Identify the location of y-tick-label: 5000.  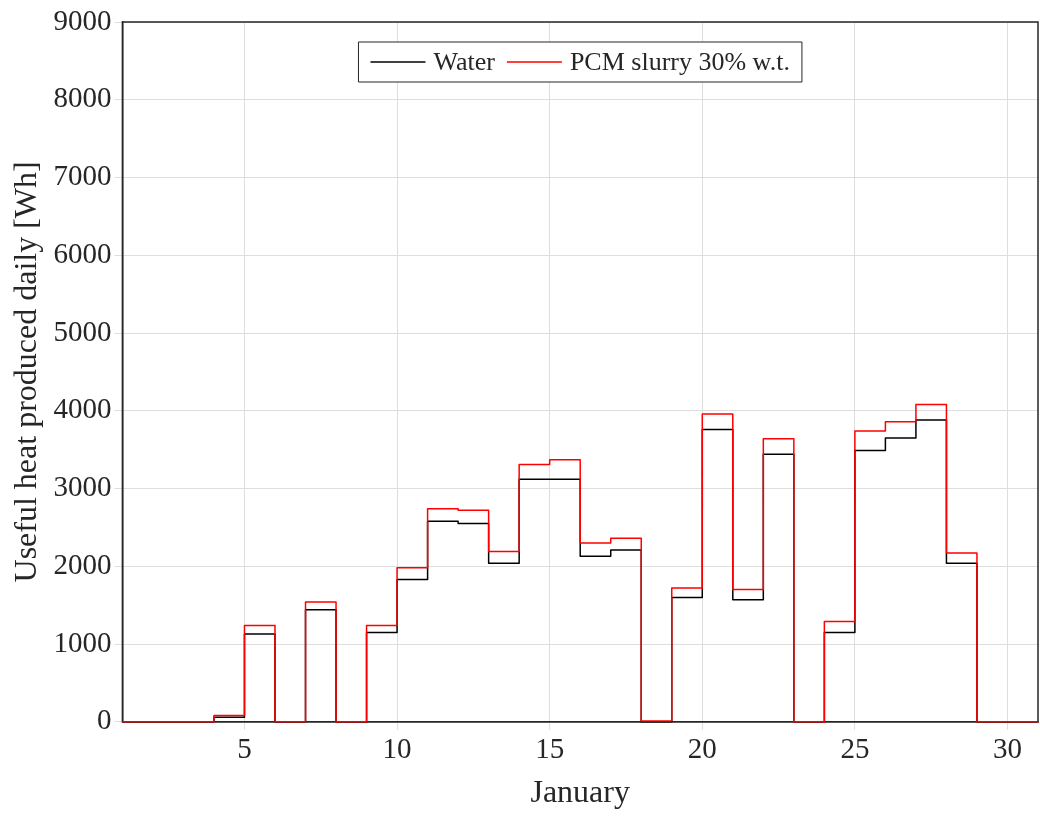
(82, 330).